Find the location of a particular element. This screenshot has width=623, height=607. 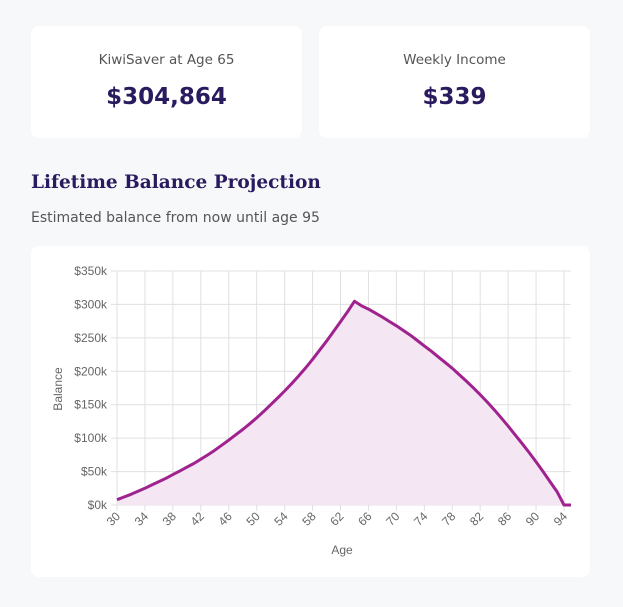

x-tick-label: 34 is located at coordinates (142, 519).